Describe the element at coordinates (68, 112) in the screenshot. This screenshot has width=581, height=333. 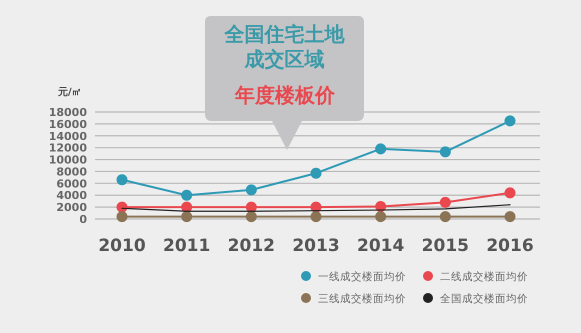
I see `y-tick-label: 18000` at that location.